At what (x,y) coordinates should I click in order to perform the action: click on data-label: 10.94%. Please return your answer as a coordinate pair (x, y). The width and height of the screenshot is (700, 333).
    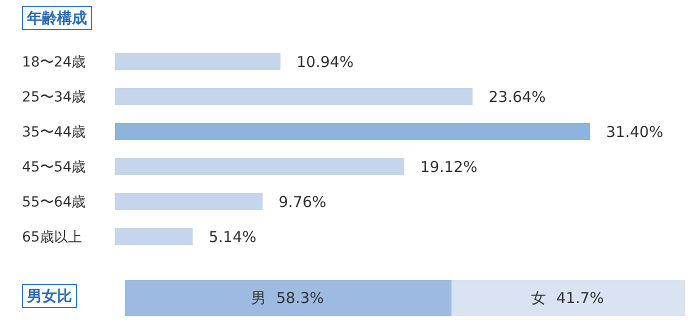
    Looking at the image, I should click on (325, 61).